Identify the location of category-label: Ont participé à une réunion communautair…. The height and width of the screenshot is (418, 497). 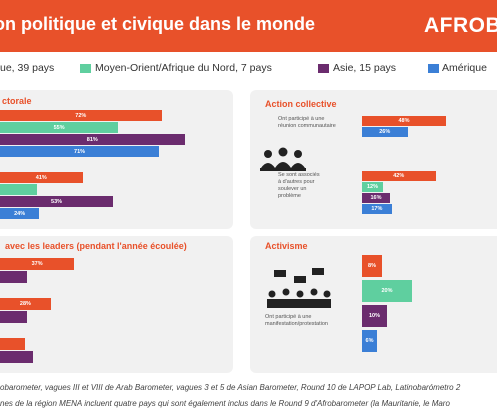
(307, 122).